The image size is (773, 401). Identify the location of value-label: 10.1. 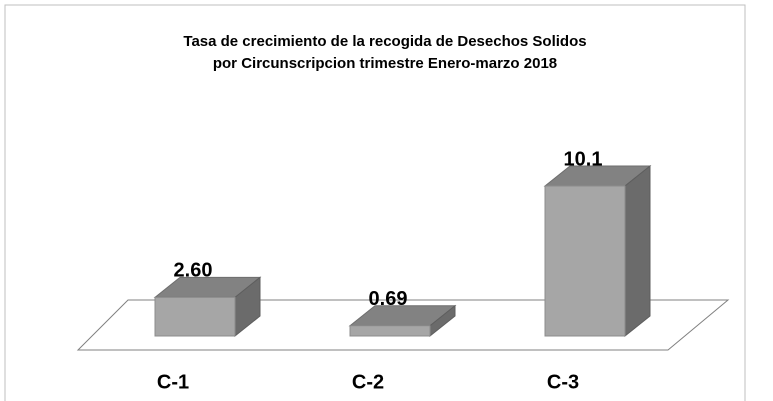
(583, 159).